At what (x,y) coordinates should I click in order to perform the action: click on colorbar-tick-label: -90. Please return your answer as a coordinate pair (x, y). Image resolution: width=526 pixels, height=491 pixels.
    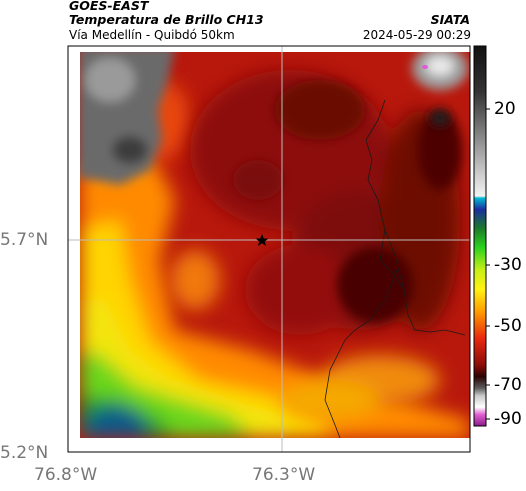
    Looking at the image, I should click on (508, 419).